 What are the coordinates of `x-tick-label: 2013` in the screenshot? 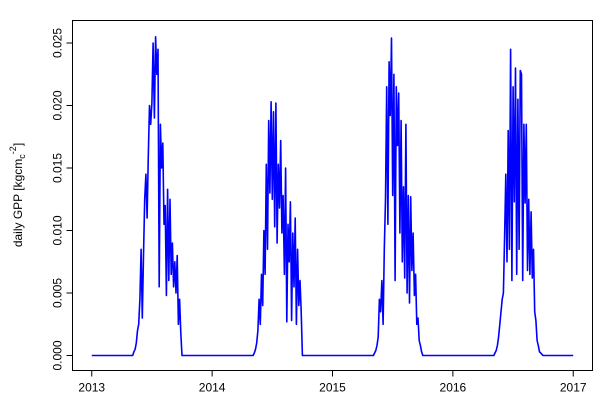 It's located at (91, 388).